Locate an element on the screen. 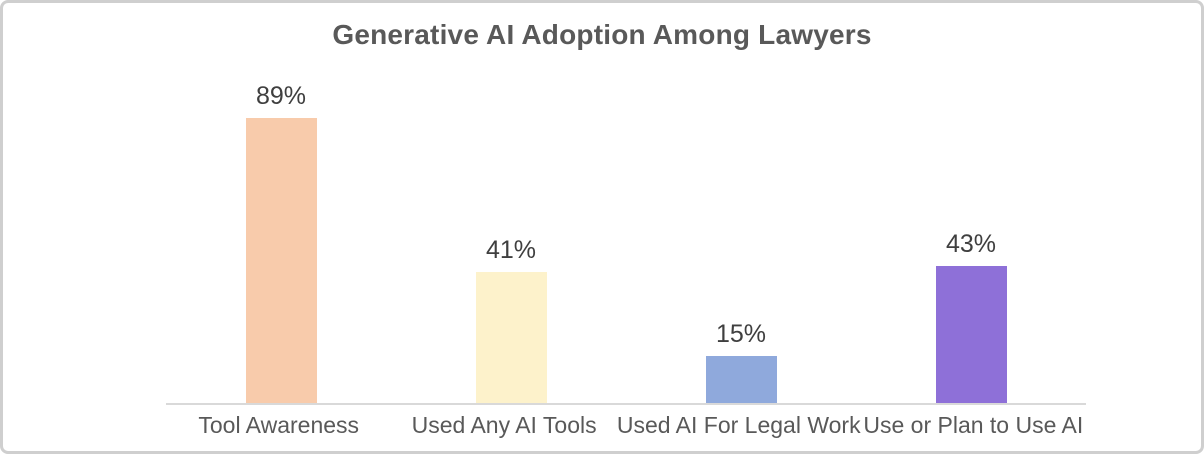 The image size is (1204, 454). bar-slot: 89% is located at coordinates (281, 243).